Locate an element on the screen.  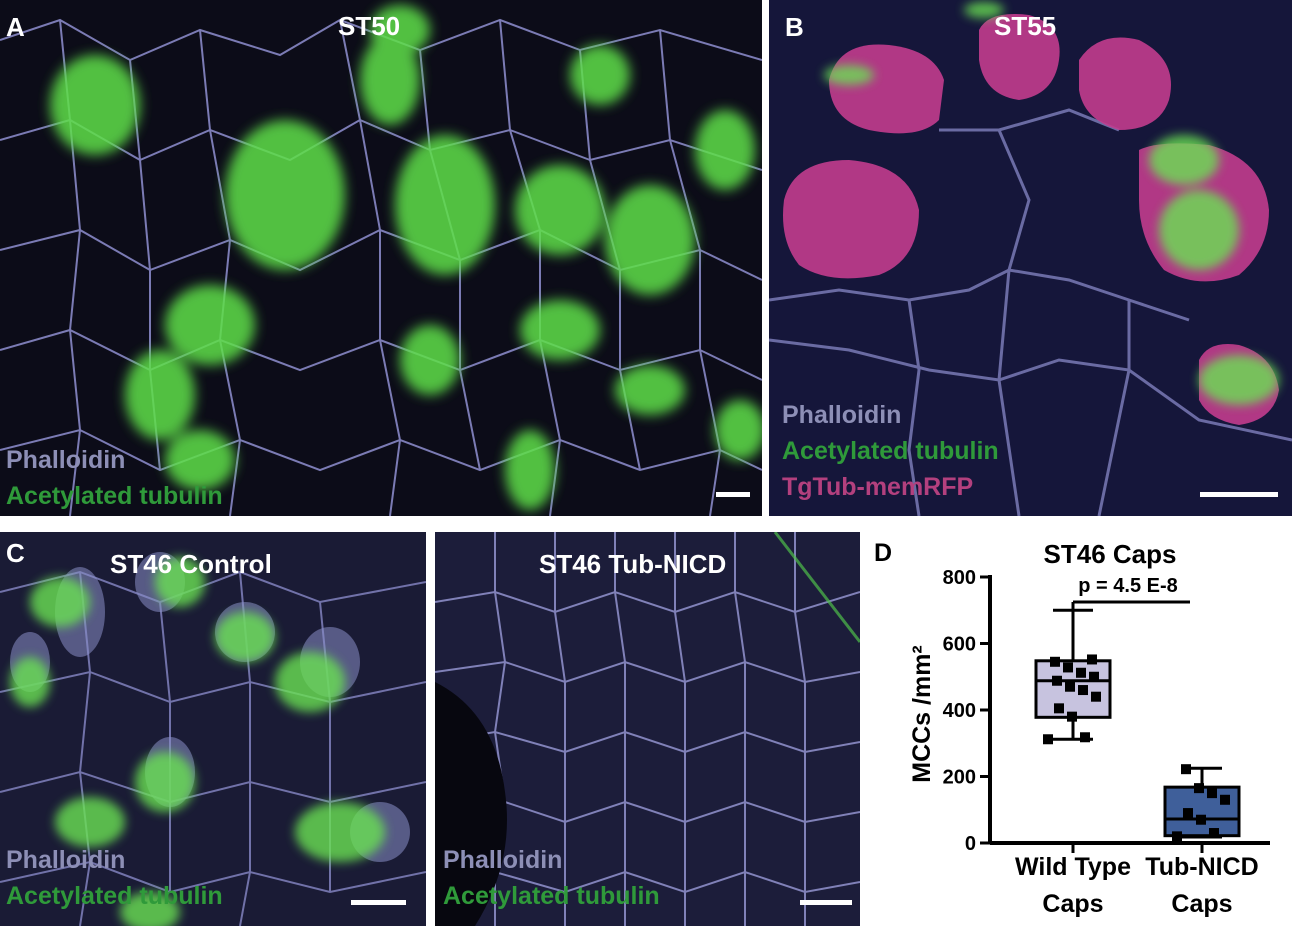
significance-annotation: p = 4.5 E-8 is located at coordinates (1130, 594).